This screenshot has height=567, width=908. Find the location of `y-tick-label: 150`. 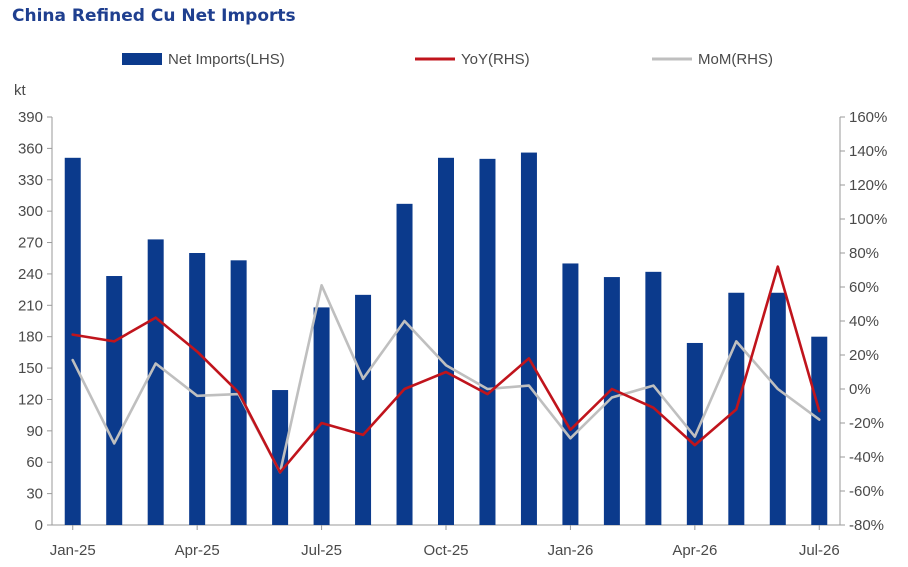

y-tick-label: 150 is located at coordinates (30, 368).